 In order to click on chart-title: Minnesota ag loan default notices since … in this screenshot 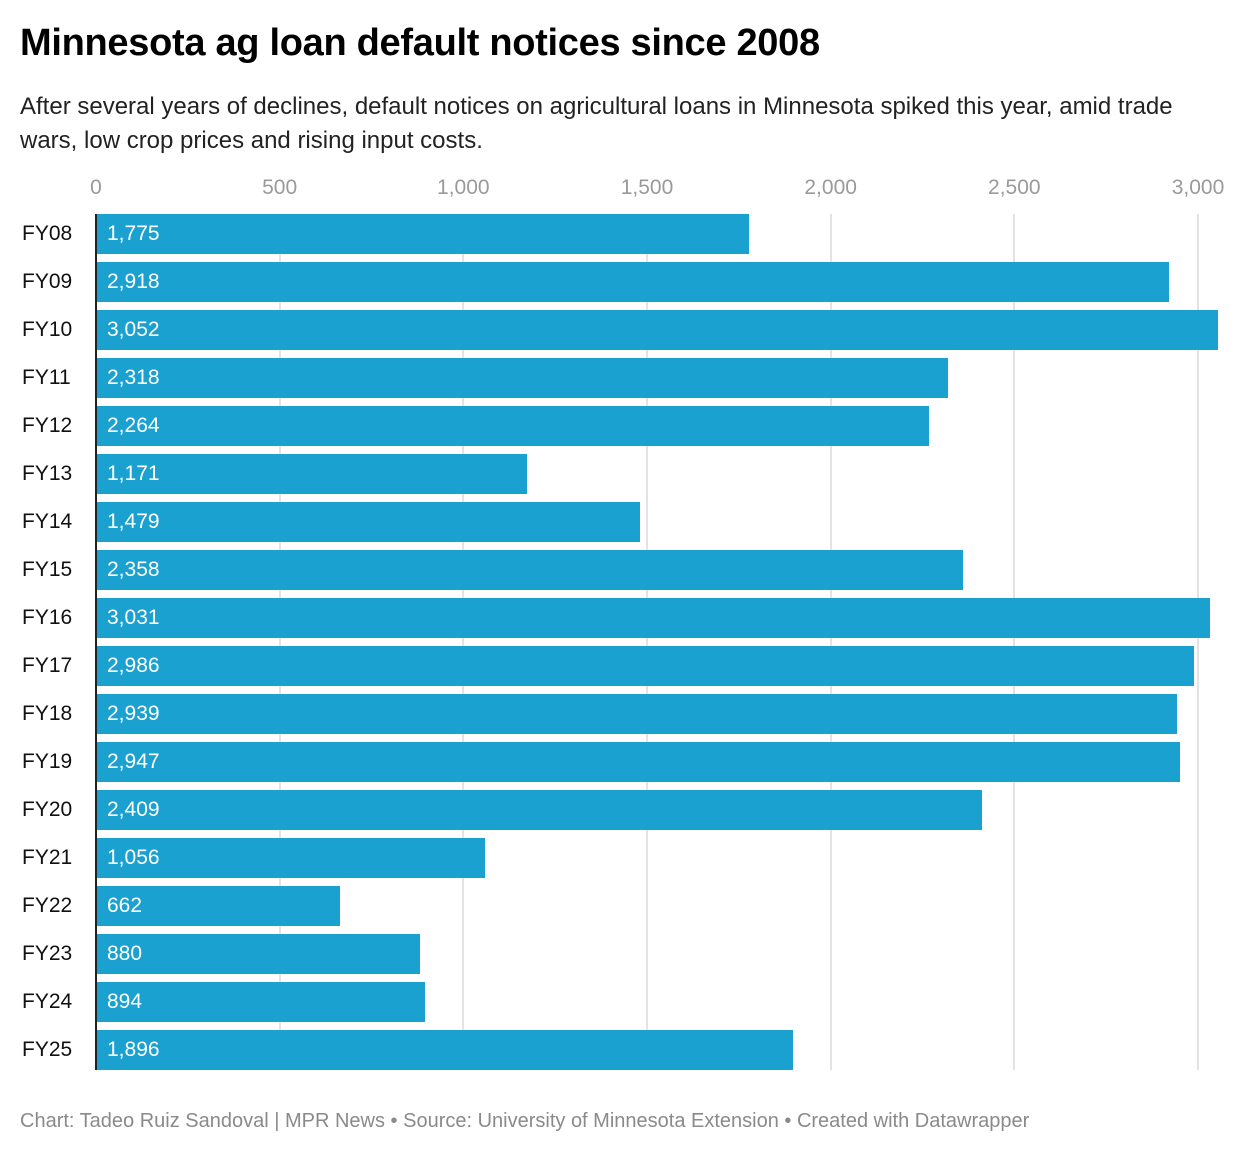, I will do `click(420, 43)`.